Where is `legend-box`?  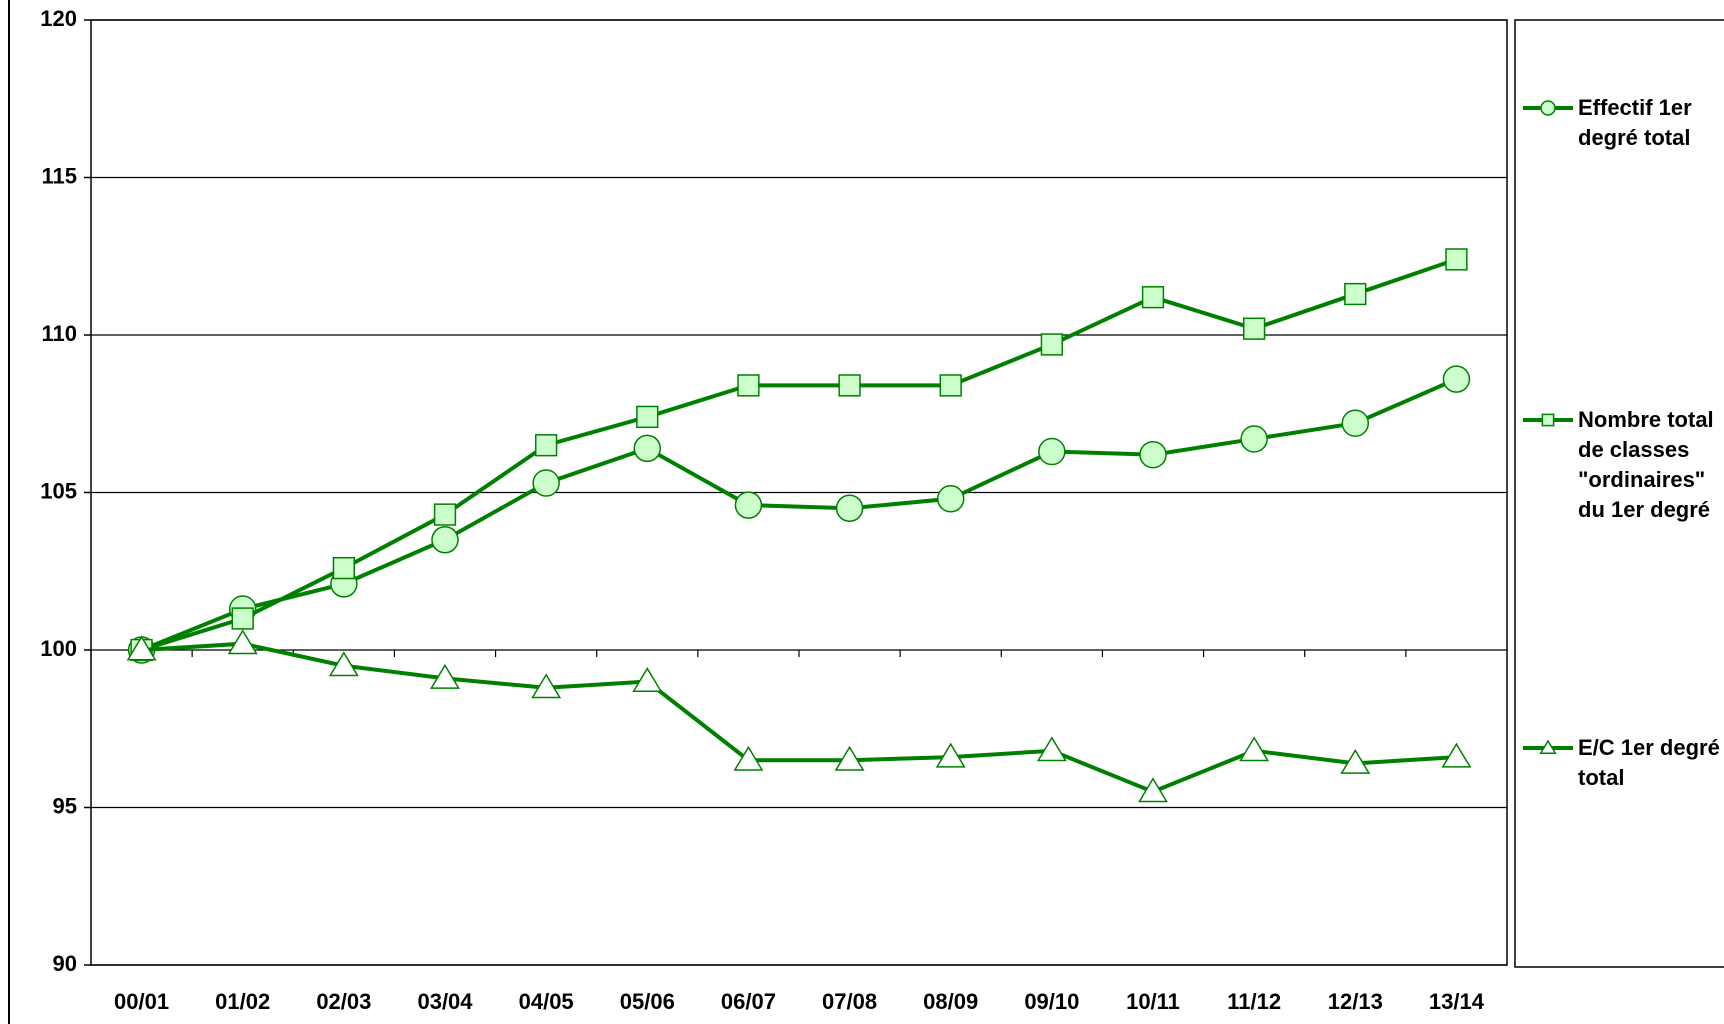
legend-box is located at coordinates (1619, 493).